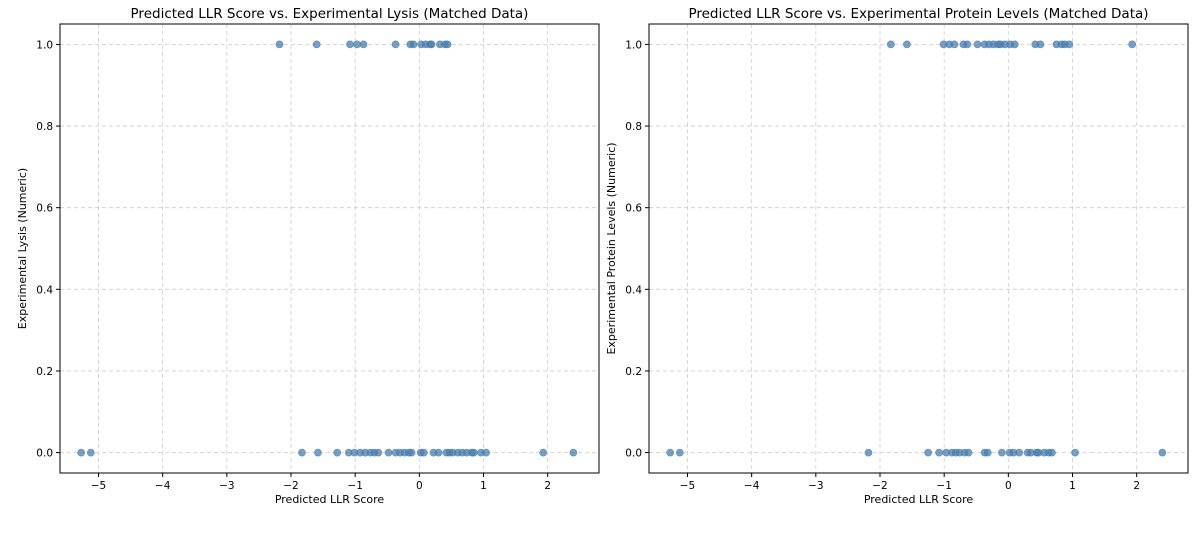  What do you see at coordinates (22, 248) in the screenshot?
I see `y-axis-label: Experimental Lysis (Numeric)` at bounding box center [22, 248].